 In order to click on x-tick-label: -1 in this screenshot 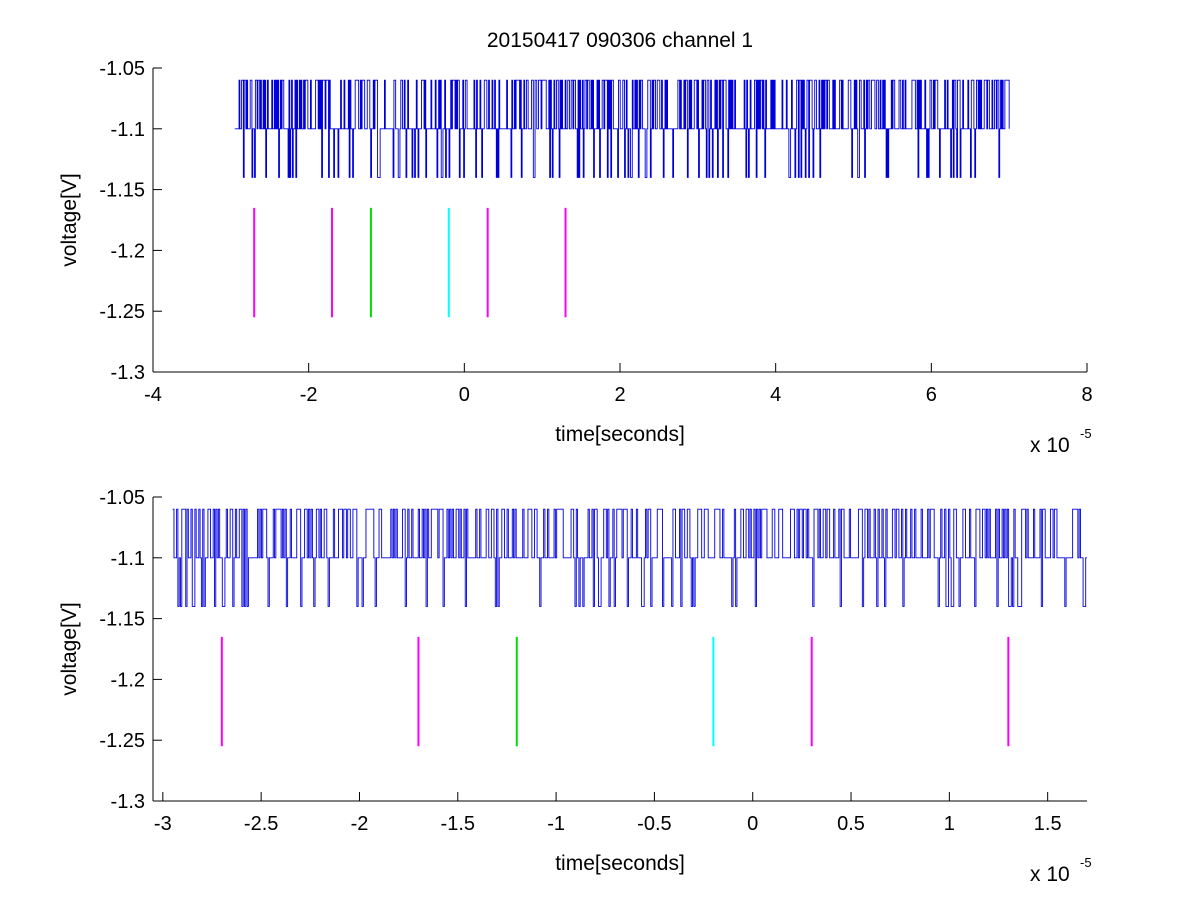, I will do `click(556, 824)`.